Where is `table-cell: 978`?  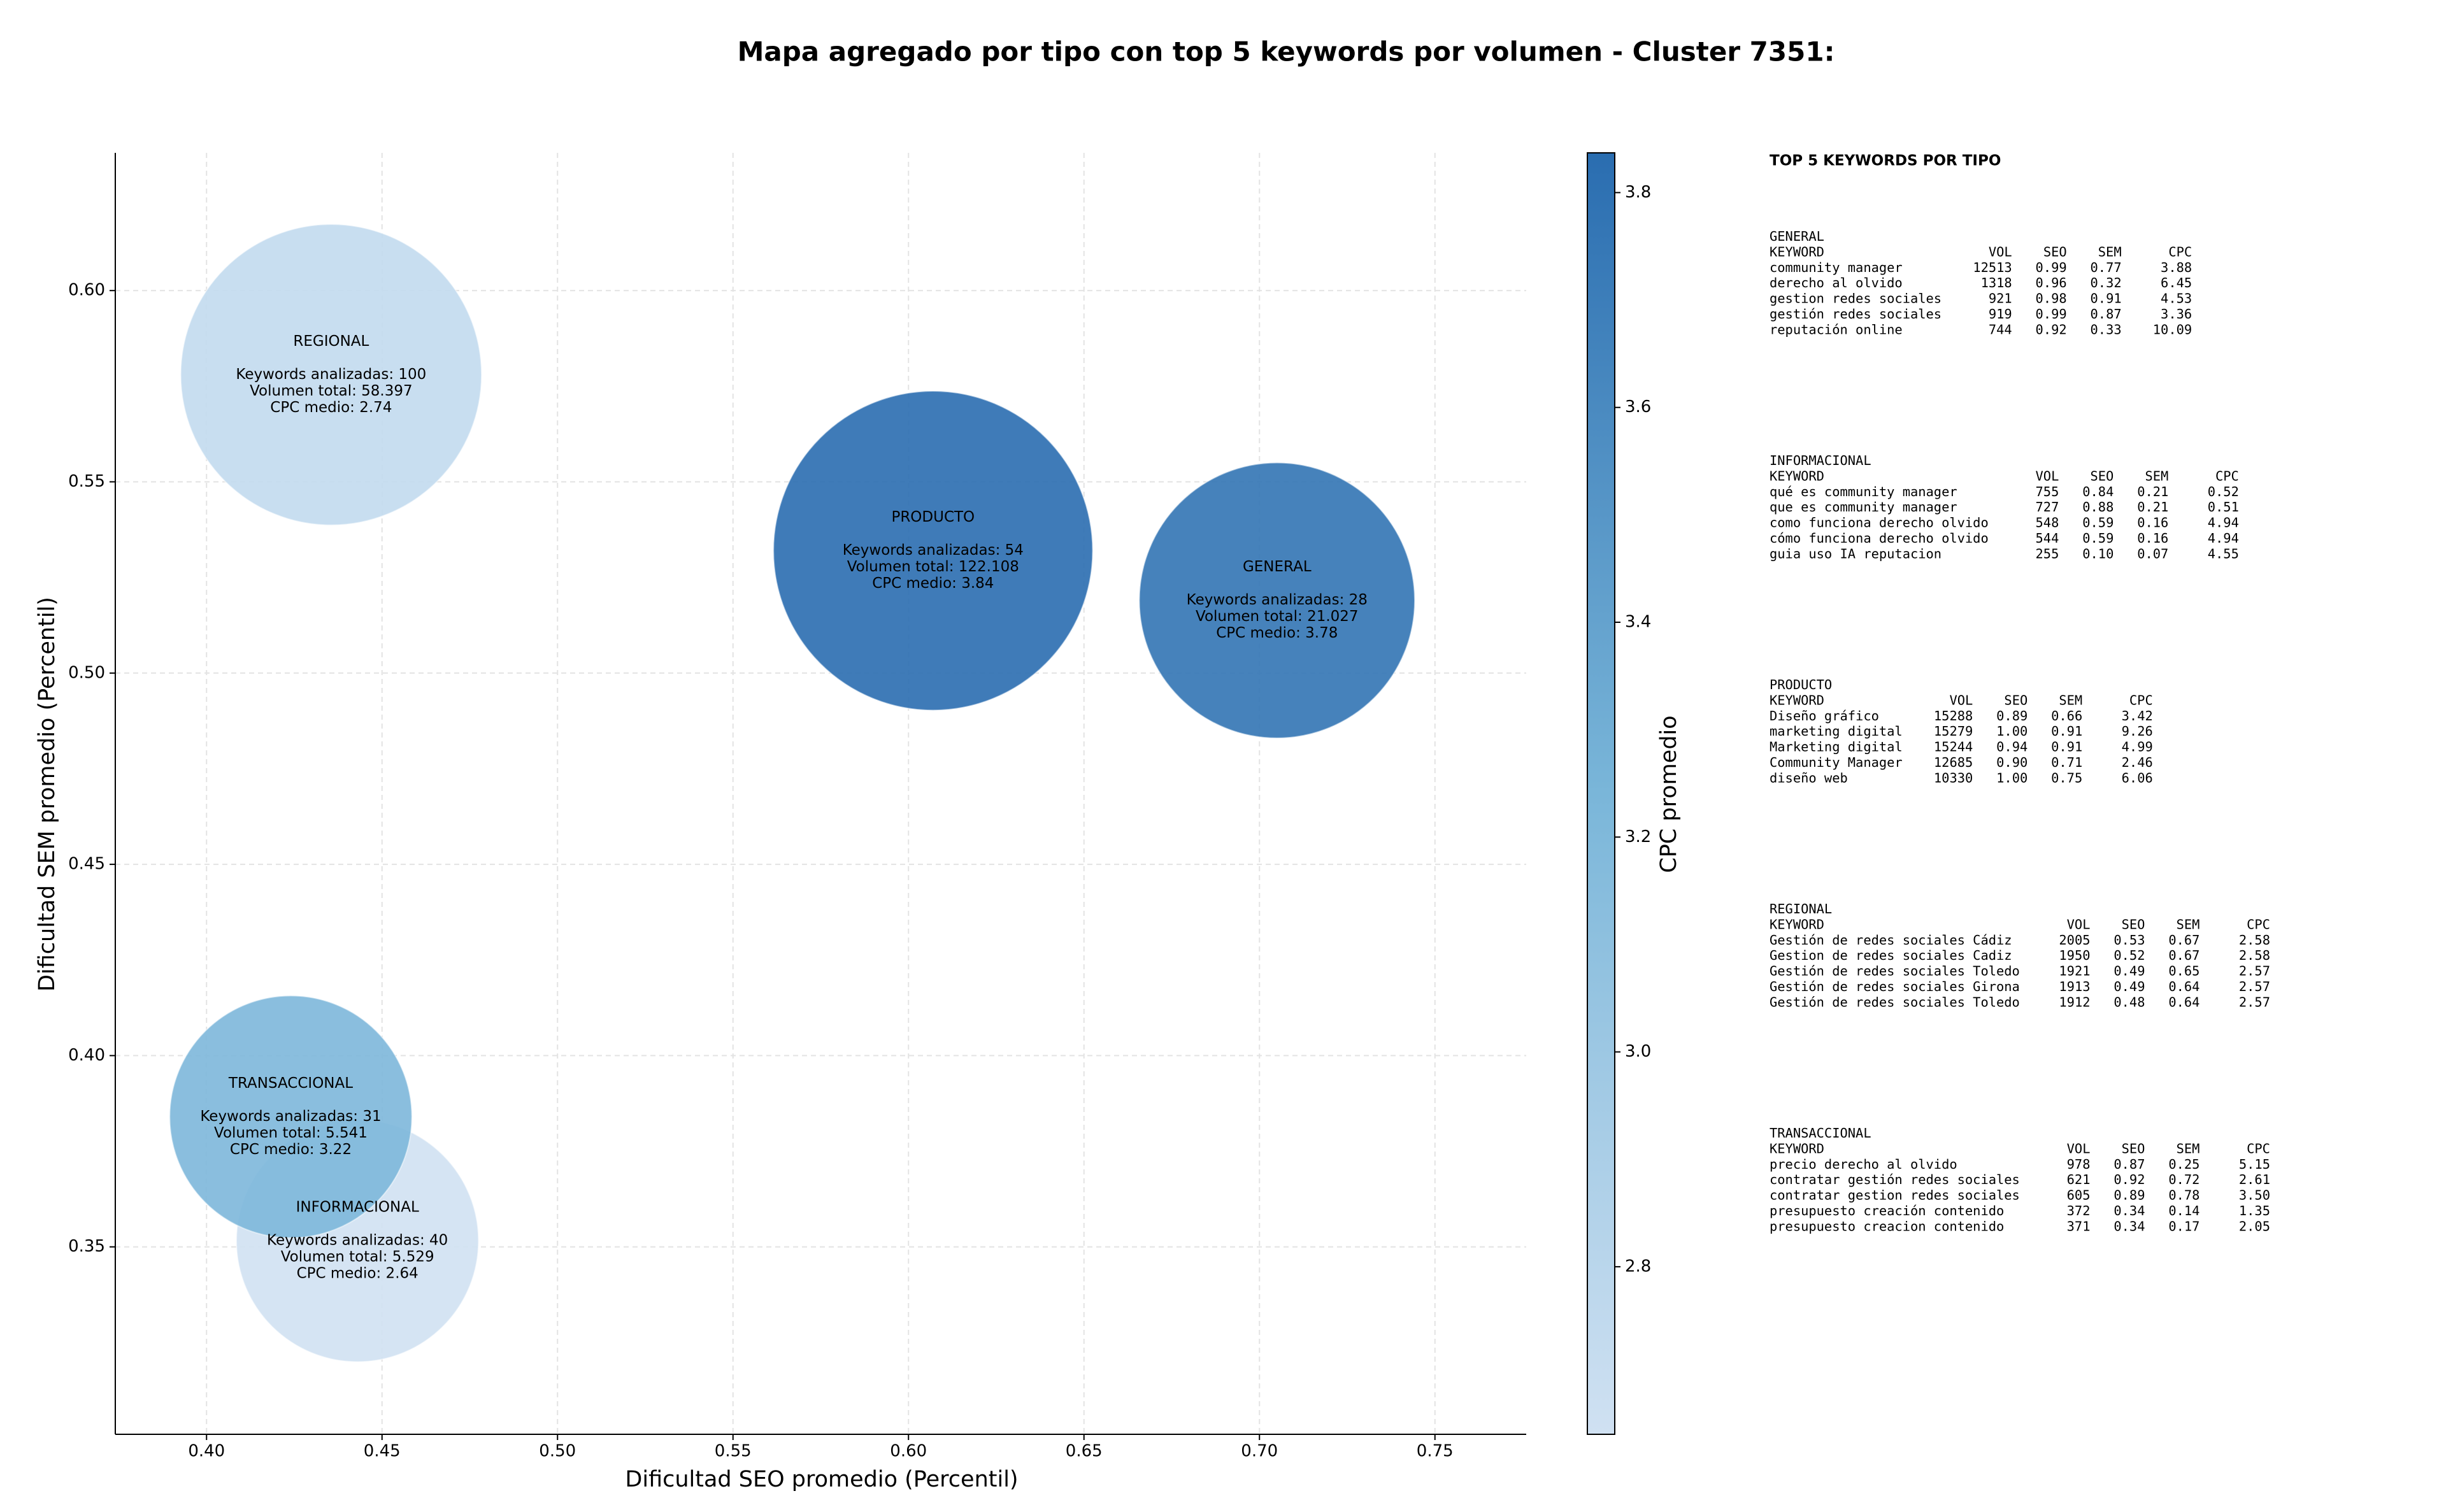 table-cell: 978 is located at coordinates (2079, 1164).